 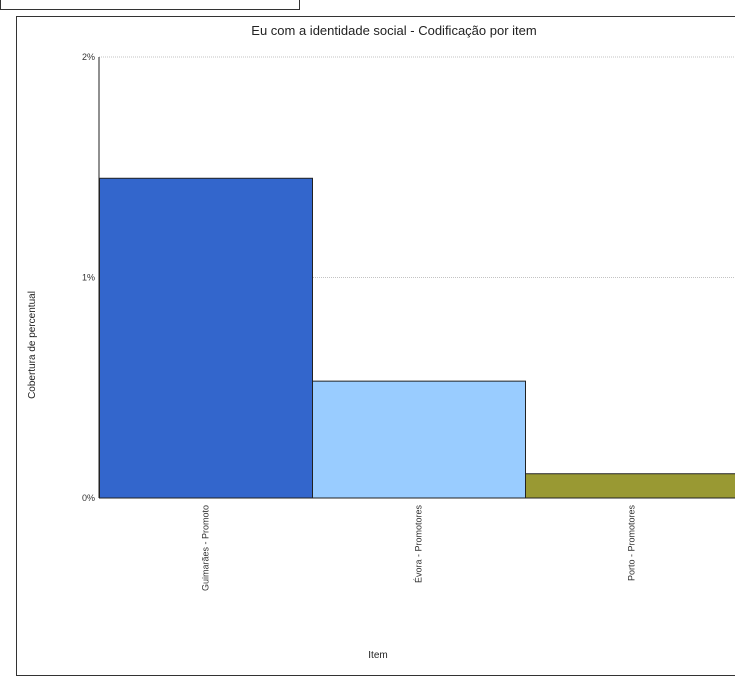 What do you see at coordinates (632, 543) in the screenshot?
I see `x-tick-label-3: Porto - Promotores` at bounding box center [632, 543].